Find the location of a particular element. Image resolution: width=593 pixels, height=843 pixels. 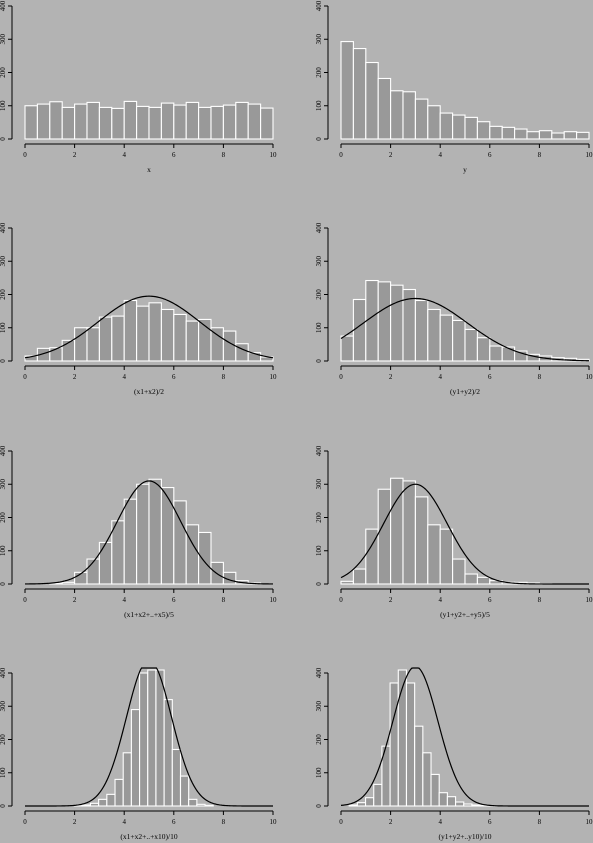

x-axis-label: (y1+y2+..y10)/10 is located at coordinates (464, 836).